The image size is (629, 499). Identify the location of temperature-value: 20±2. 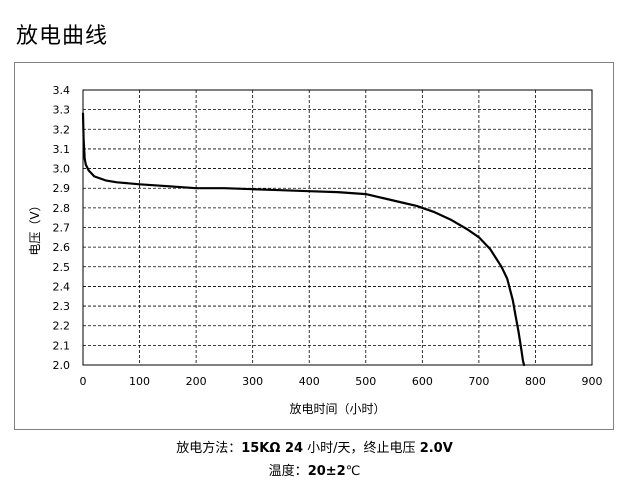
(326, 471).